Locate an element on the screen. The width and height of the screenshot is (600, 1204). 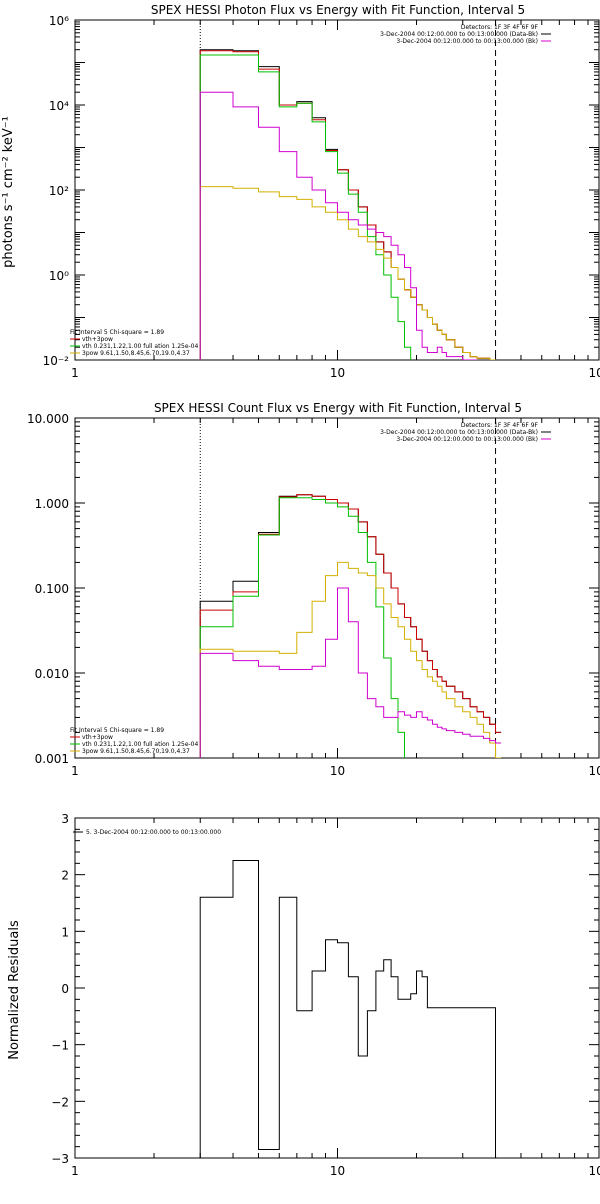
panel2-ytick-label: 0.010 is located at coordinates (52, 674).